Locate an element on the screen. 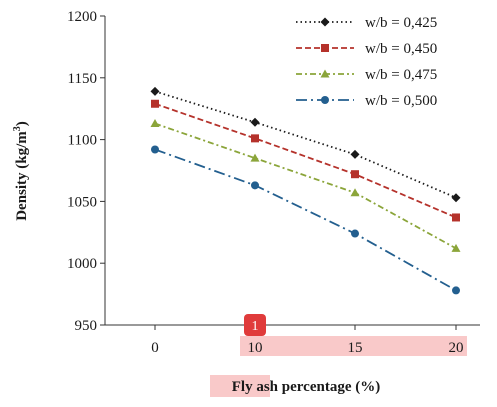 The width and height of the screenshot is (497, 407). annotation-badge: 1 is located at coordinates (255, 325).